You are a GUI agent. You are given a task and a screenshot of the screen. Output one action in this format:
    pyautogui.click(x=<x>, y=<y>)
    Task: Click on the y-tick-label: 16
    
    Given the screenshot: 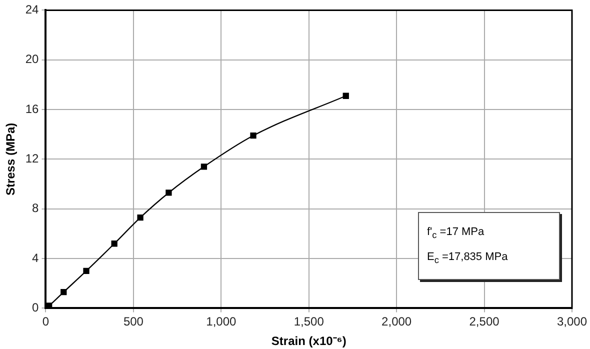 What is the action you would take?
    pyautogui.click(x=32, y=109)
    